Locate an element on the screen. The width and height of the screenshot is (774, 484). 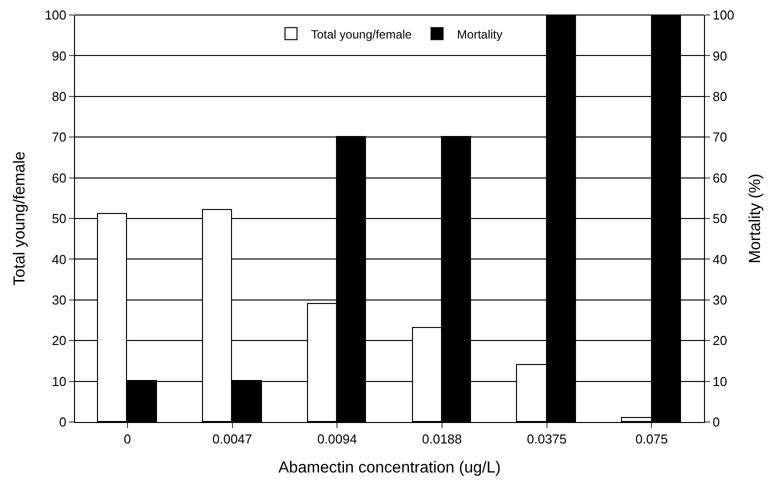
x-tick-label: 0.0094 is located at coordinates (337, 439).